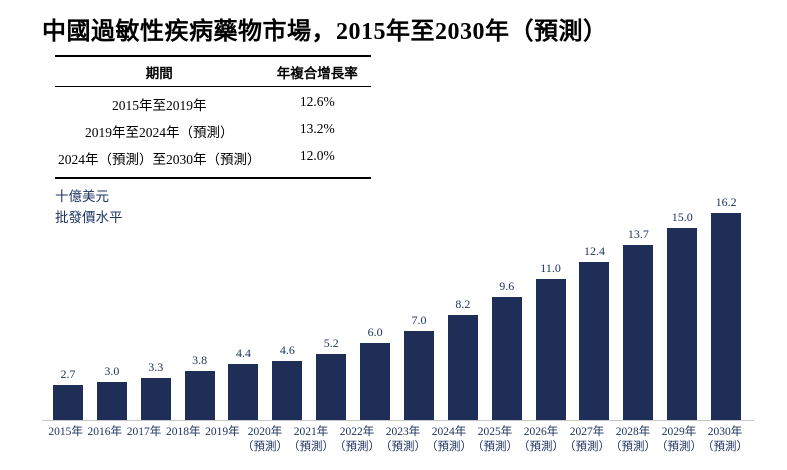  I want to click on bar-column: 12.4, so click(595, 332).